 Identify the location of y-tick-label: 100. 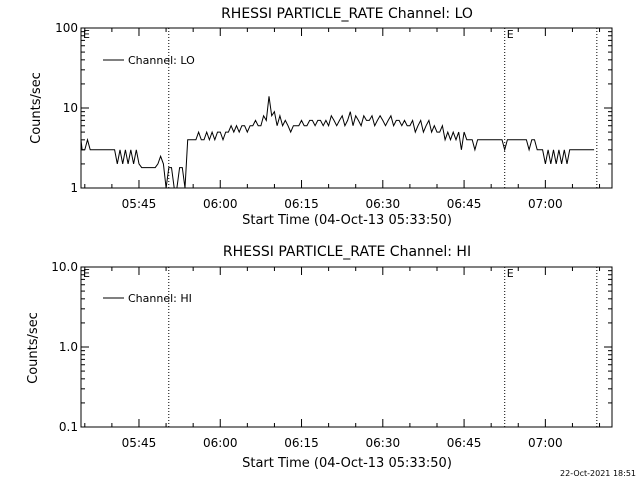
(66, 28).